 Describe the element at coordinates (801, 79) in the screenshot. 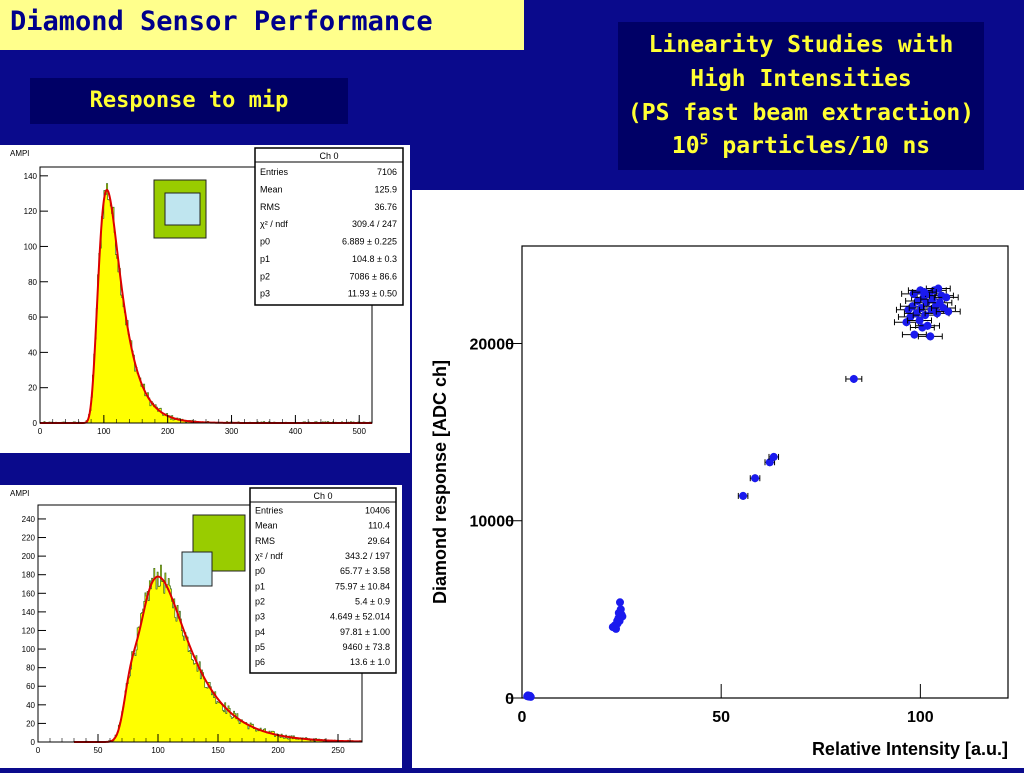

I see `linearity-line-2: High Intensities` at that location.